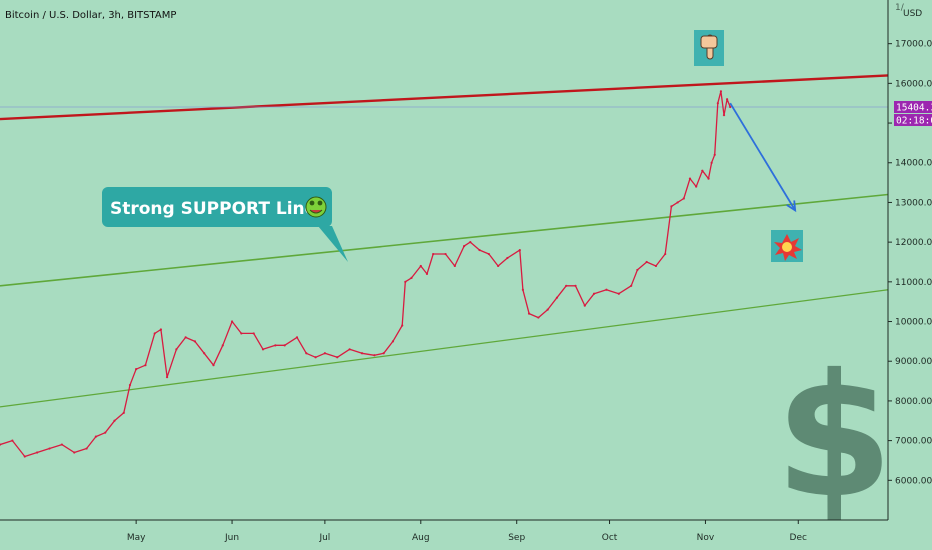 The height and width of the screenshot is (550, 932). I want to click on price-tag-box, so click(913, 107).